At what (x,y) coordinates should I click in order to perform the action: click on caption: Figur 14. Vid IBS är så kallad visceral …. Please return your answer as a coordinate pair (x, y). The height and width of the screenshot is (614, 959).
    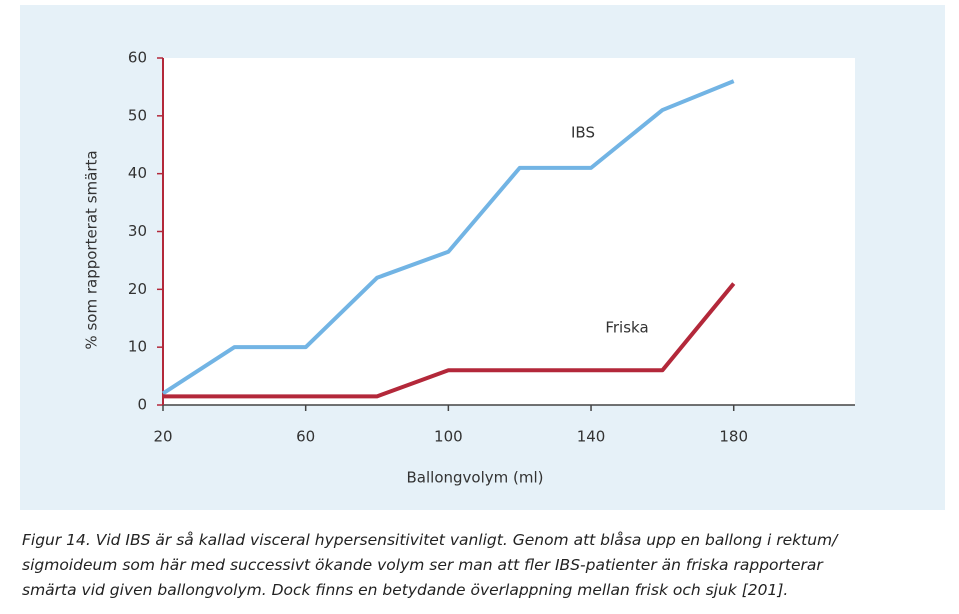
    Looking at the image, I should click on (487, 565).